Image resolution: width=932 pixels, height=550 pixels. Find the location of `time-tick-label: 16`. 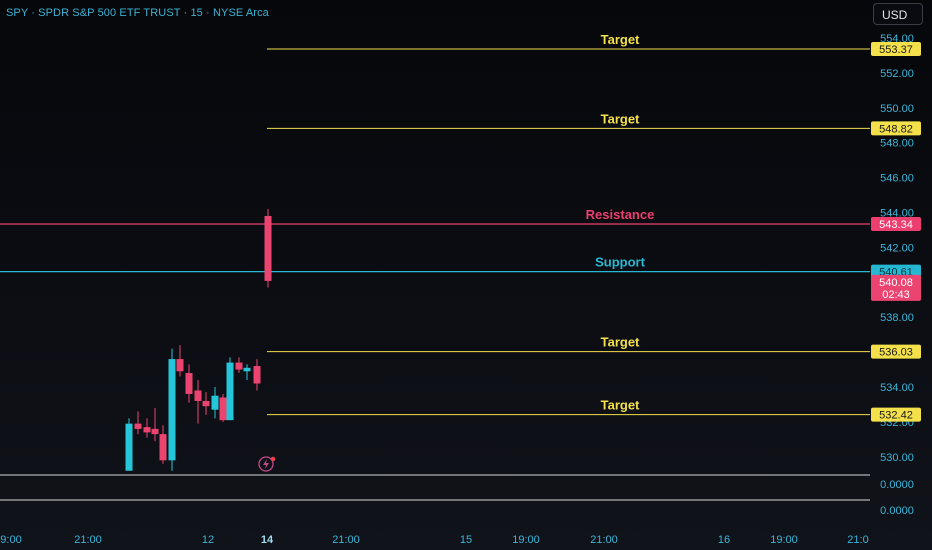

time-tick-label: 16 is located at coordinates (724, 540).